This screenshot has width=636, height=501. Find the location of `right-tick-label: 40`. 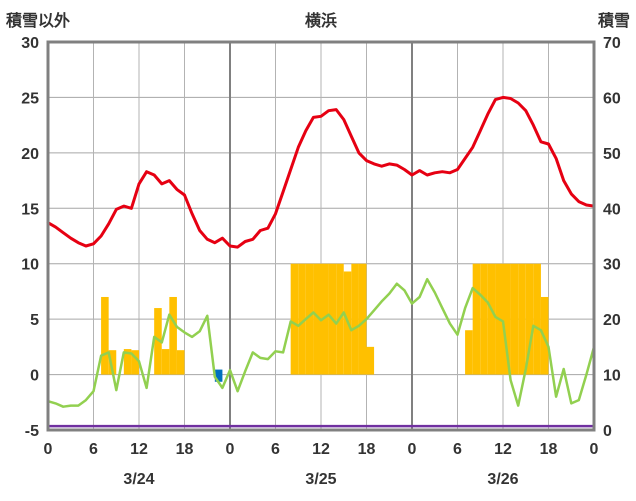

right-tick-label: 40 is located at coordinates (612, 209).